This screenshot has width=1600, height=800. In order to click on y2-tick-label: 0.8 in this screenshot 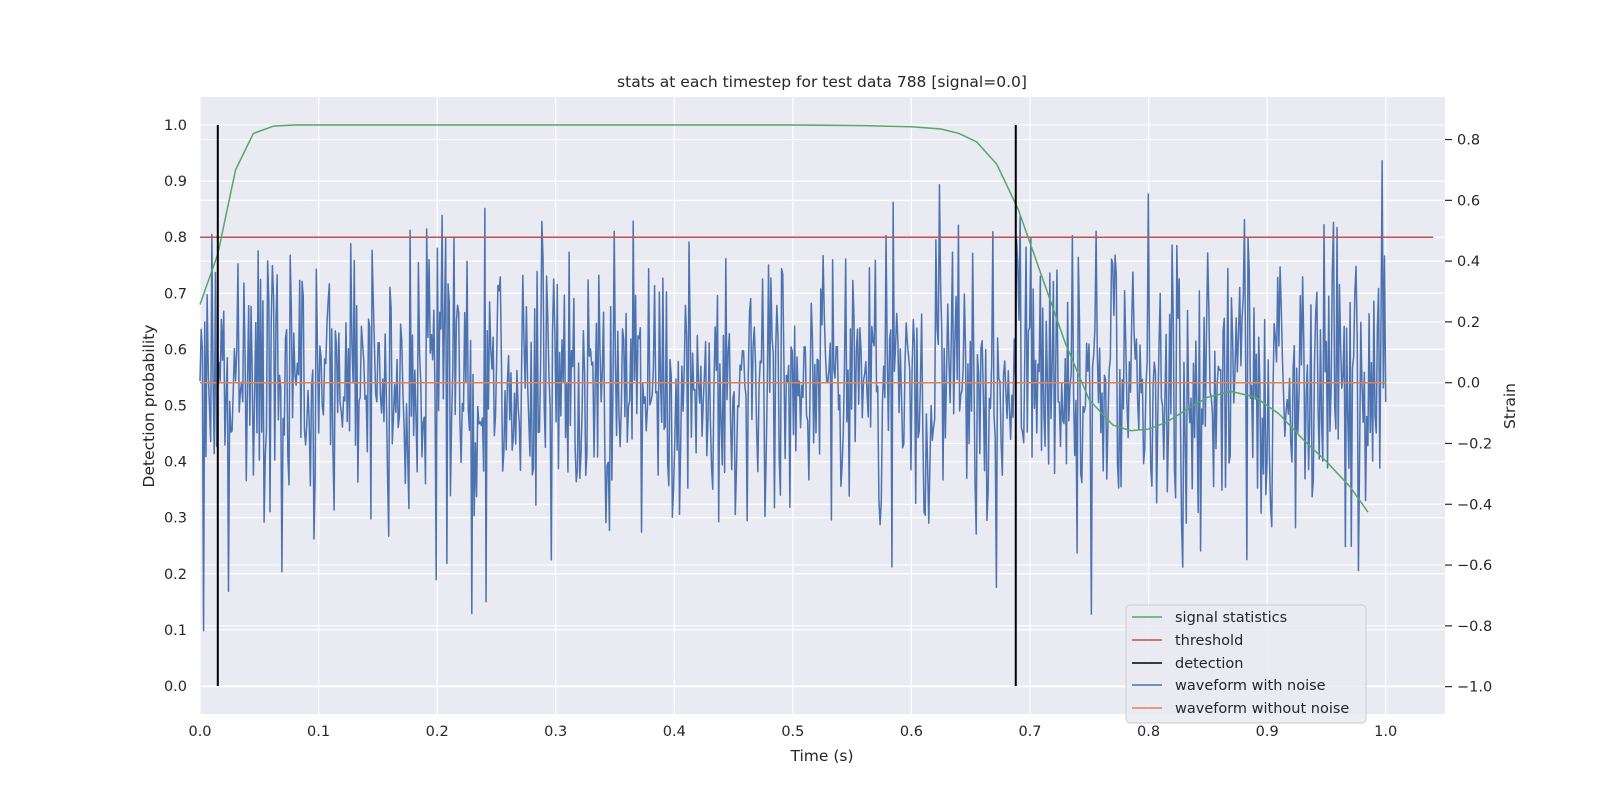, I will do `click(1468, 141)`.